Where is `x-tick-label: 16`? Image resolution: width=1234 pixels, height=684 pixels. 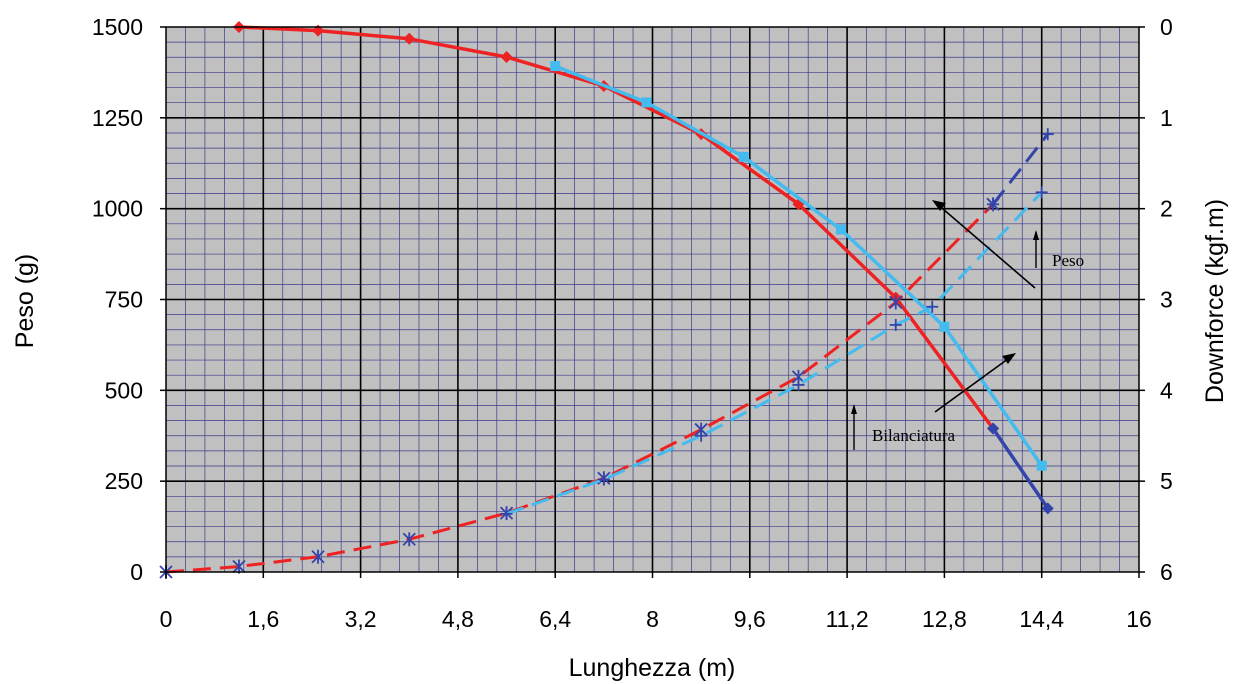 x-tick-label: 16 is located at coordinates (1139, 619).